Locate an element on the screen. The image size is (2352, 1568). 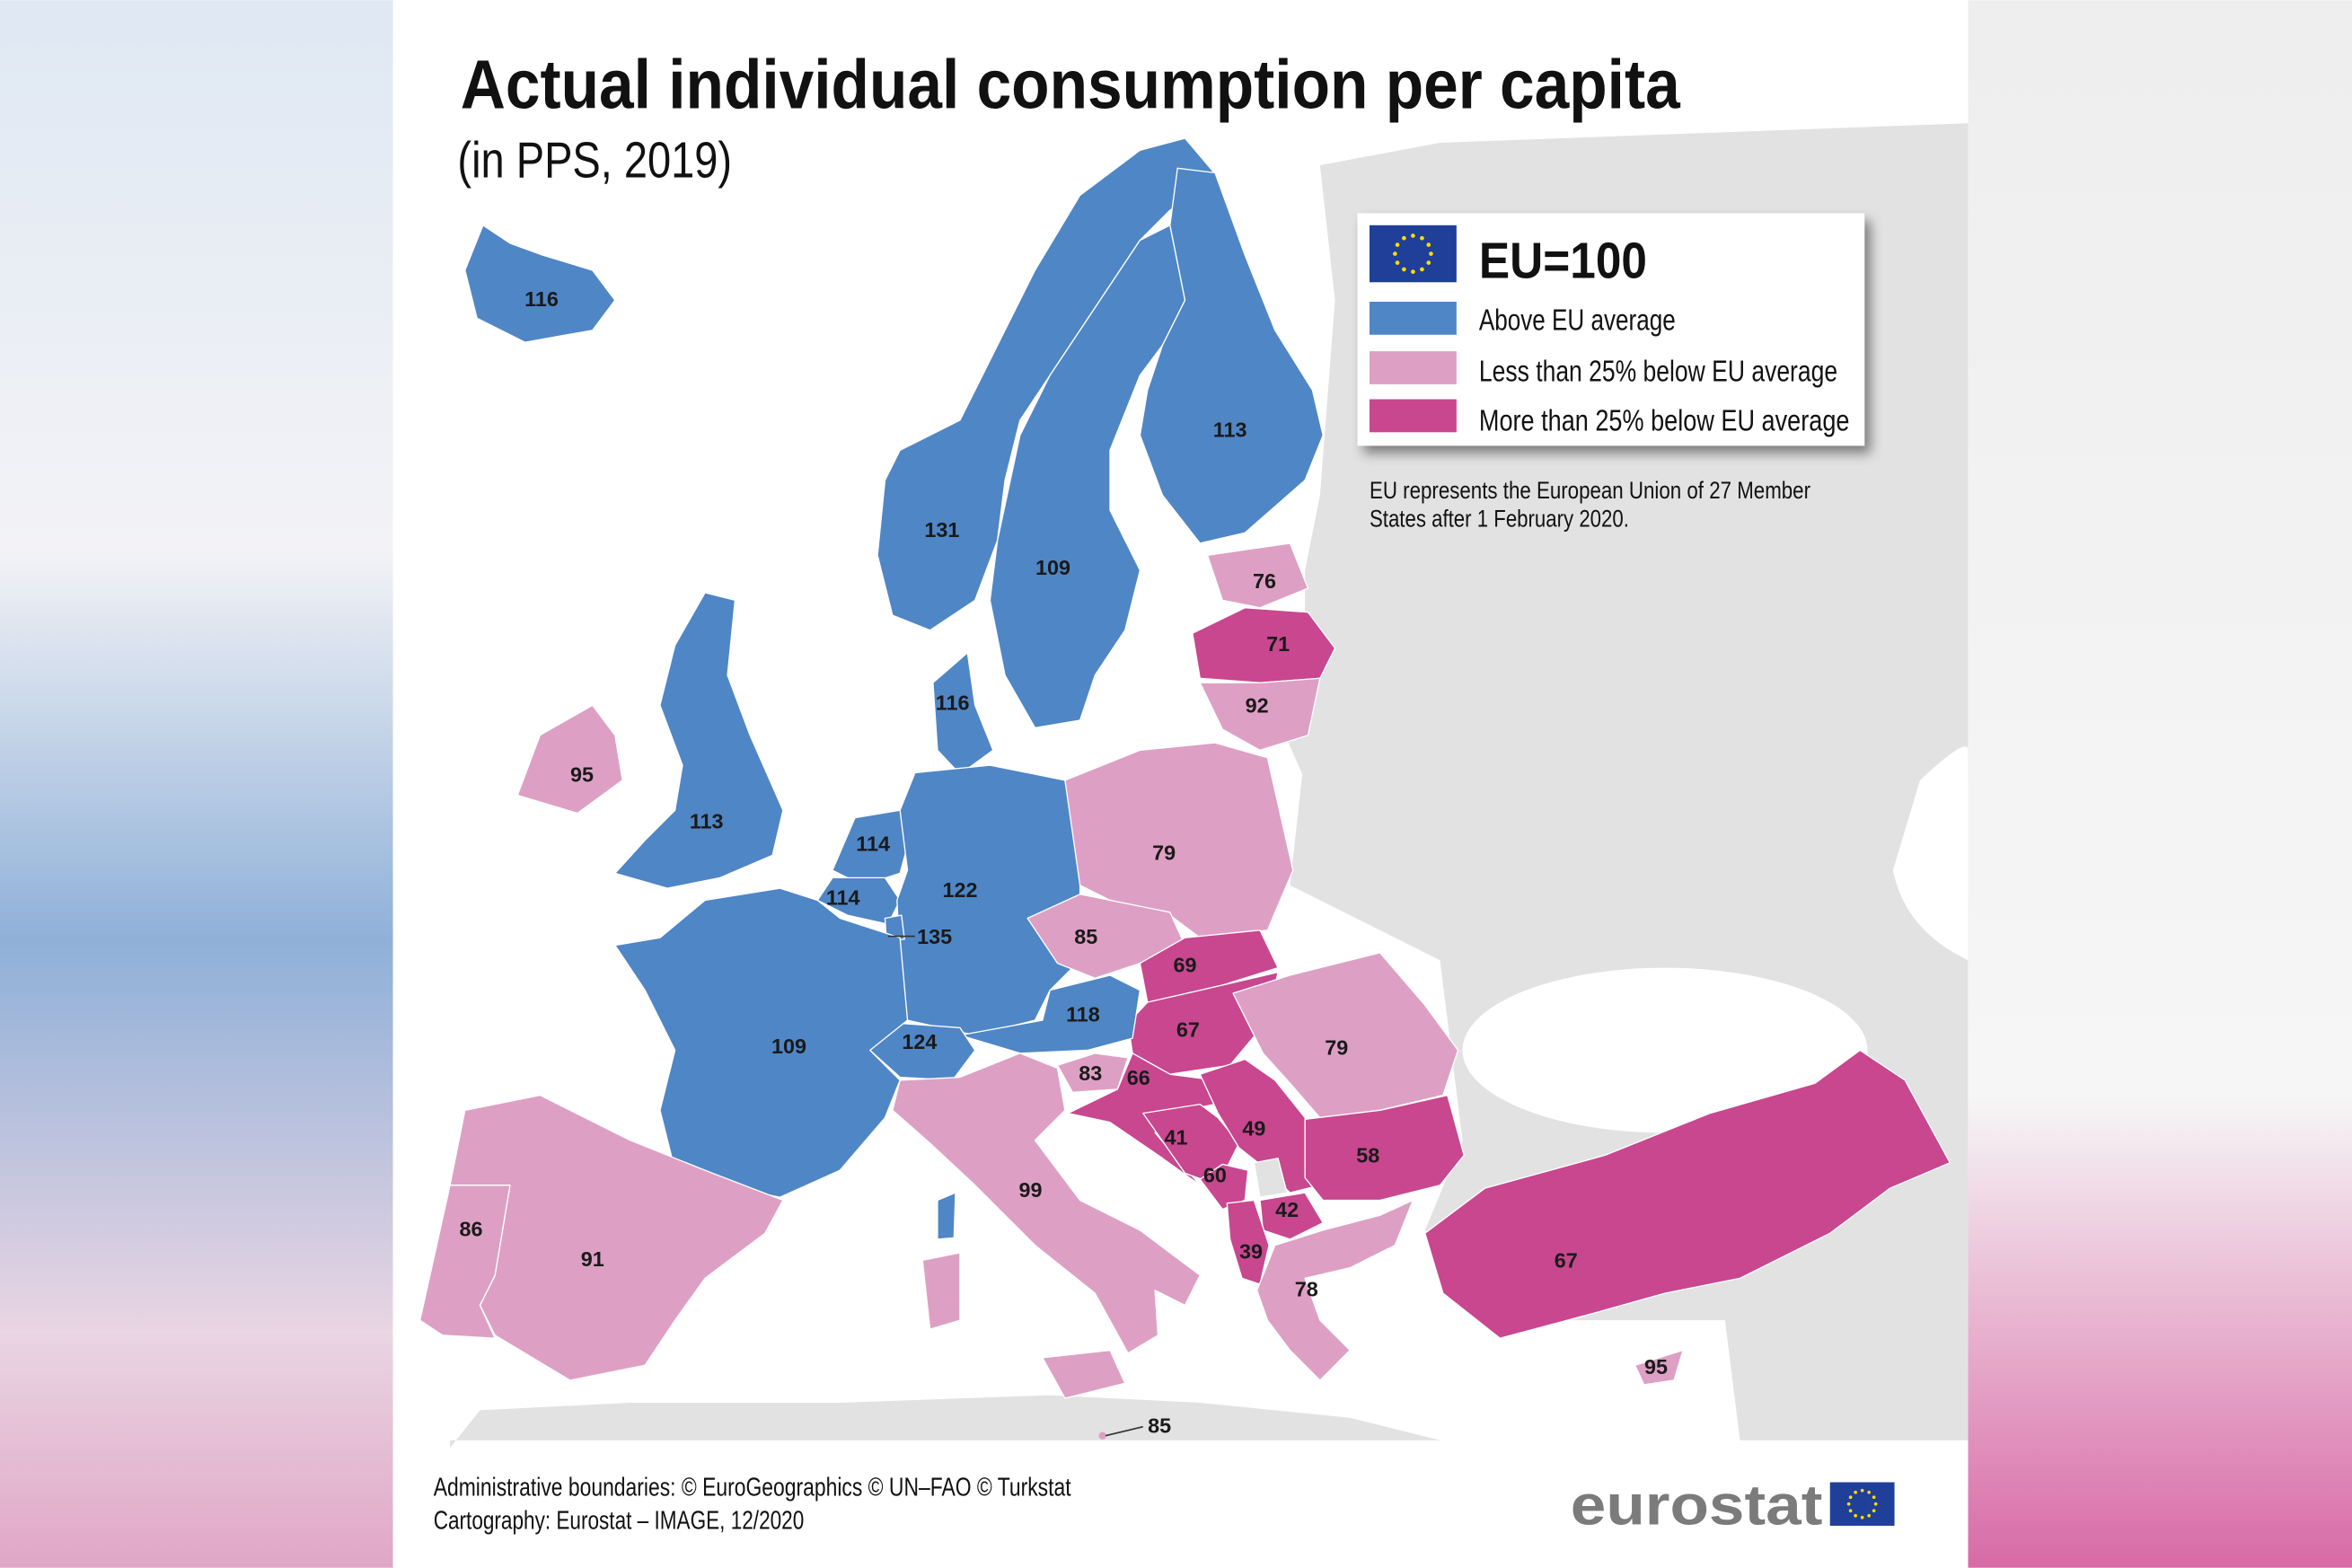
note-line-2: States after 1 February 2020. is located at coordinates (1499, 519).